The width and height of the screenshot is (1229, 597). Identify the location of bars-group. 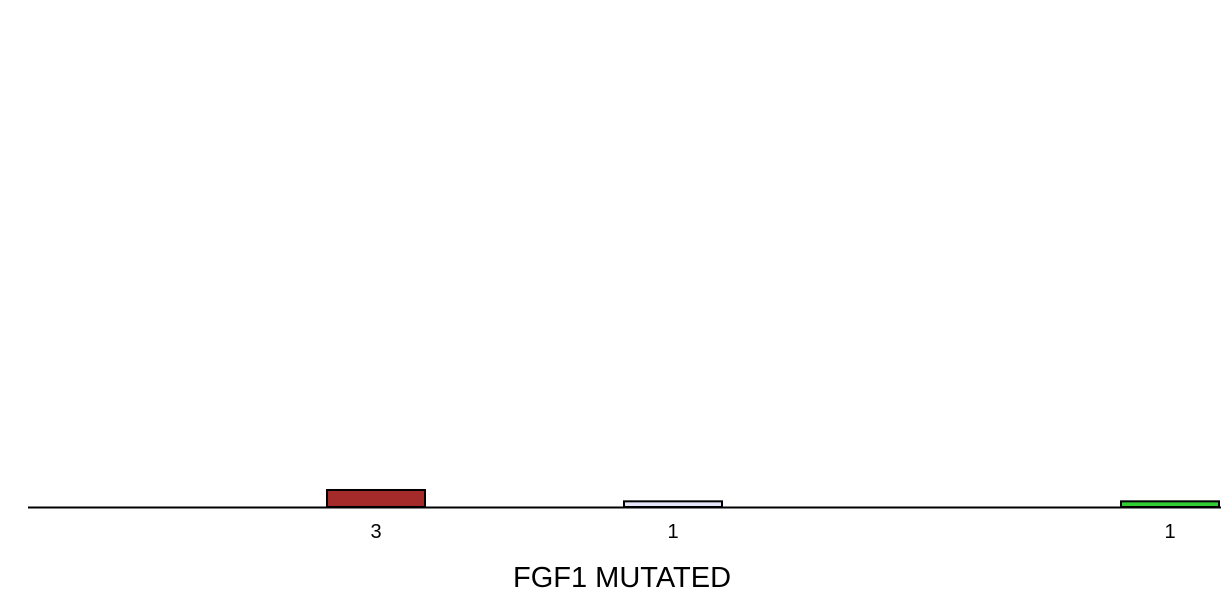
(773, 498).